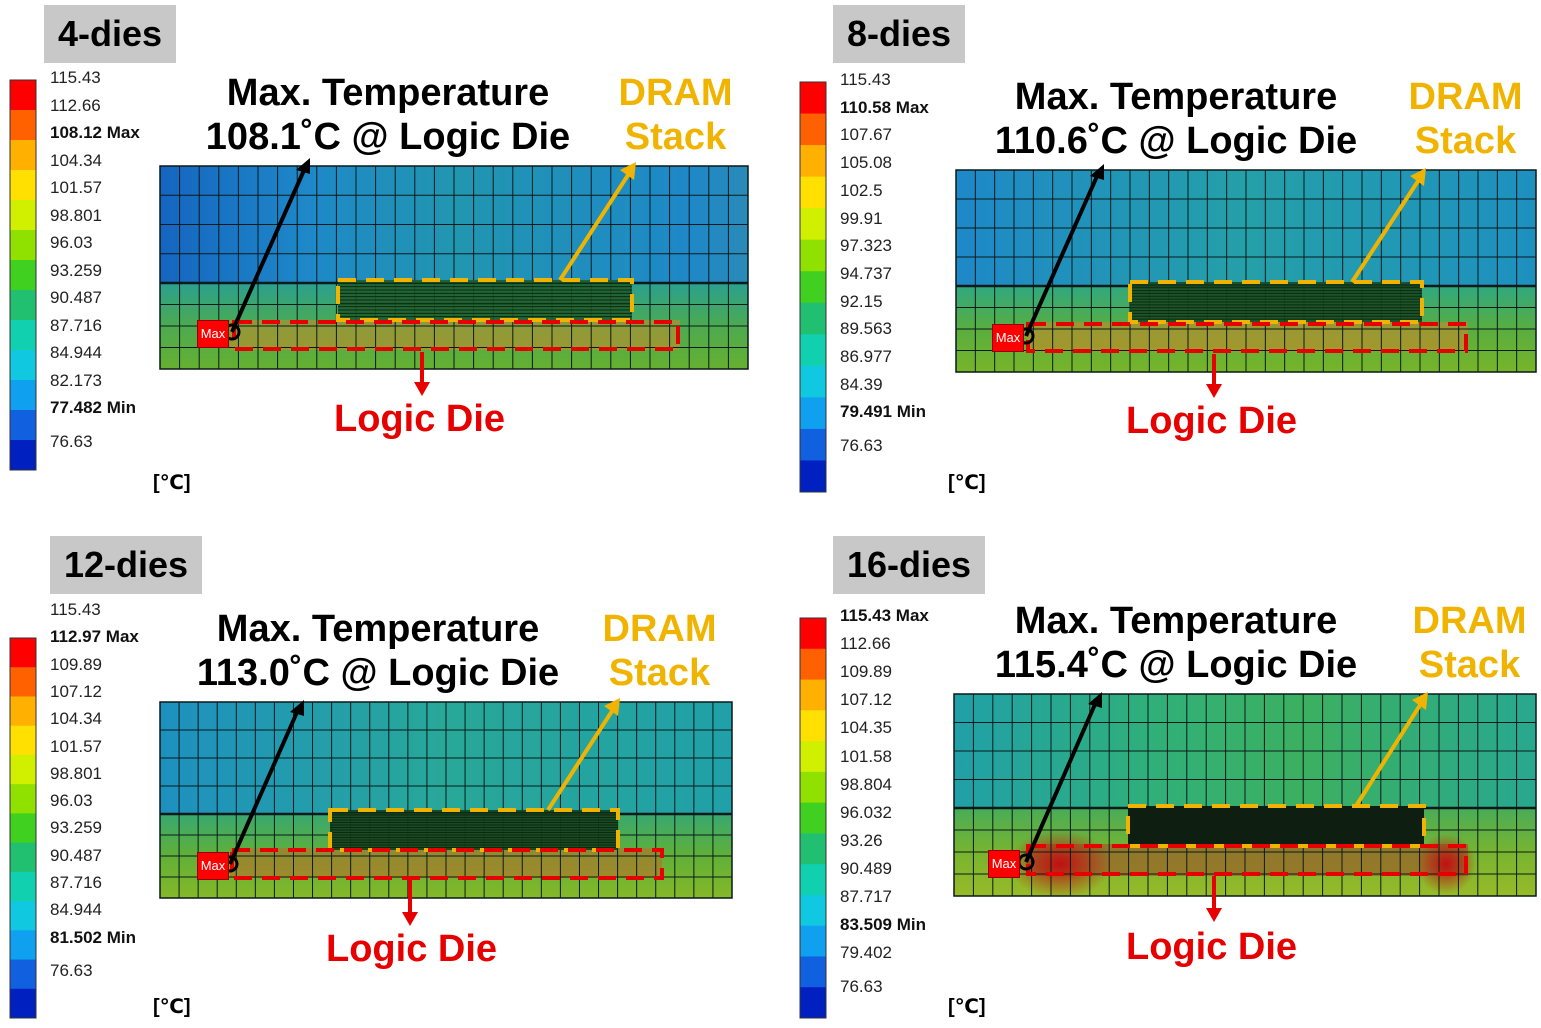  I want to click on panel-title: 8-dies, so click(899, 34).